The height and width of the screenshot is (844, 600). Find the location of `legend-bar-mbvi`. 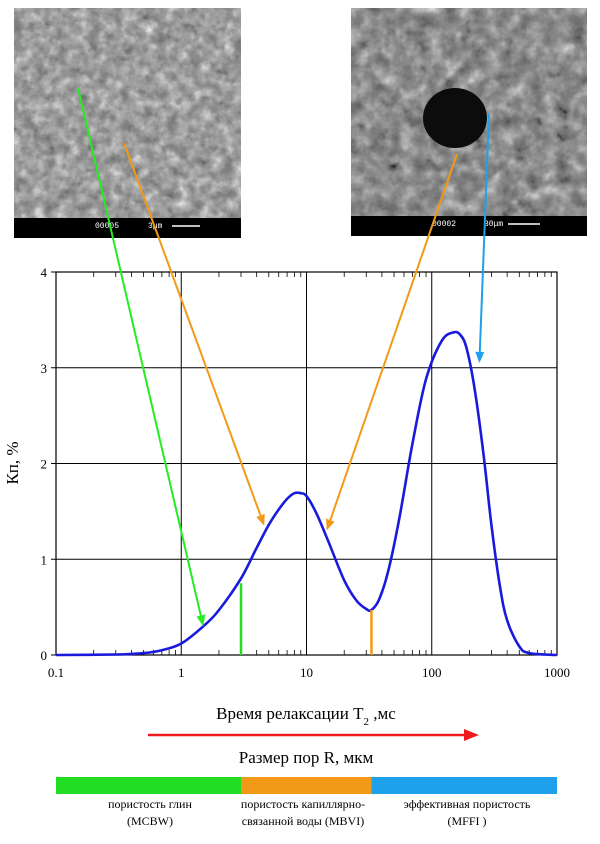

legend-bar-mbvi is located at coordinates (306, 785).